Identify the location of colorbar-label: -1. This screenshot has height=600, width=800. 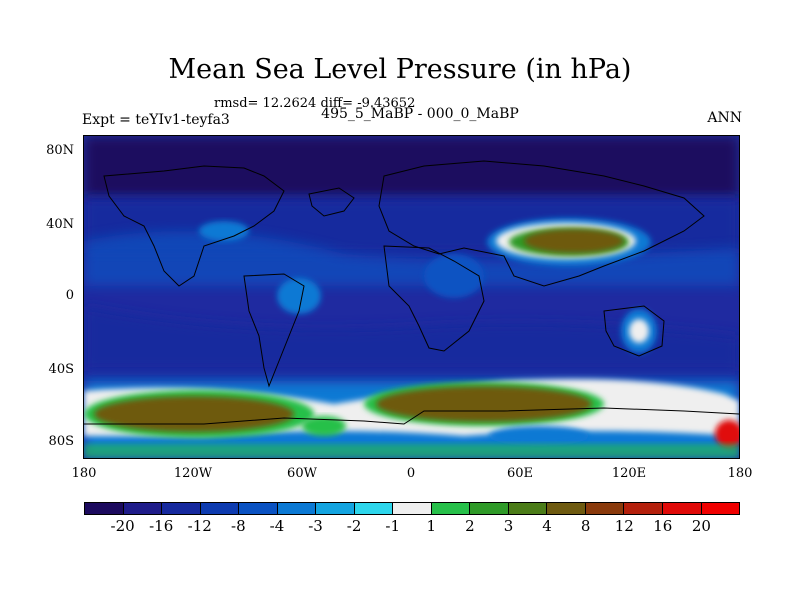
(393, 526).